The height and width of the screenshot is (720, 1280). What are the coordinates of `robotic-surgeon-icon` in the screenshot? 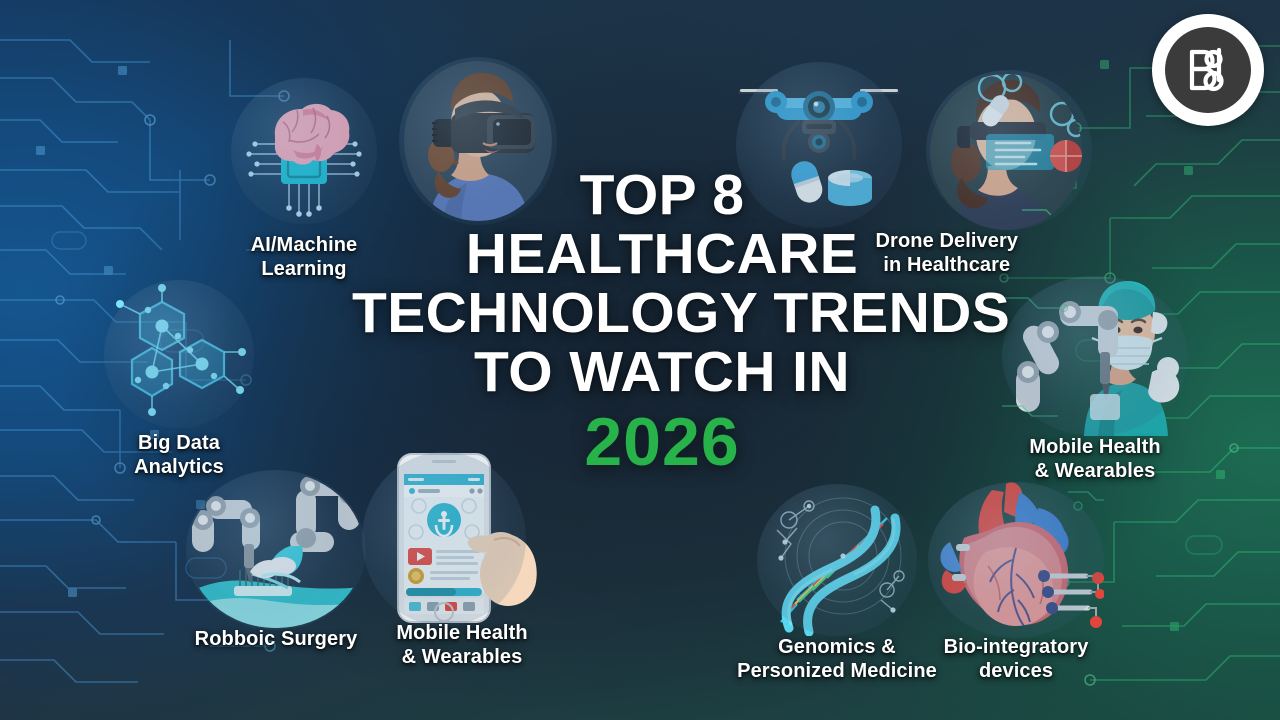 It's located at (1095, 356).